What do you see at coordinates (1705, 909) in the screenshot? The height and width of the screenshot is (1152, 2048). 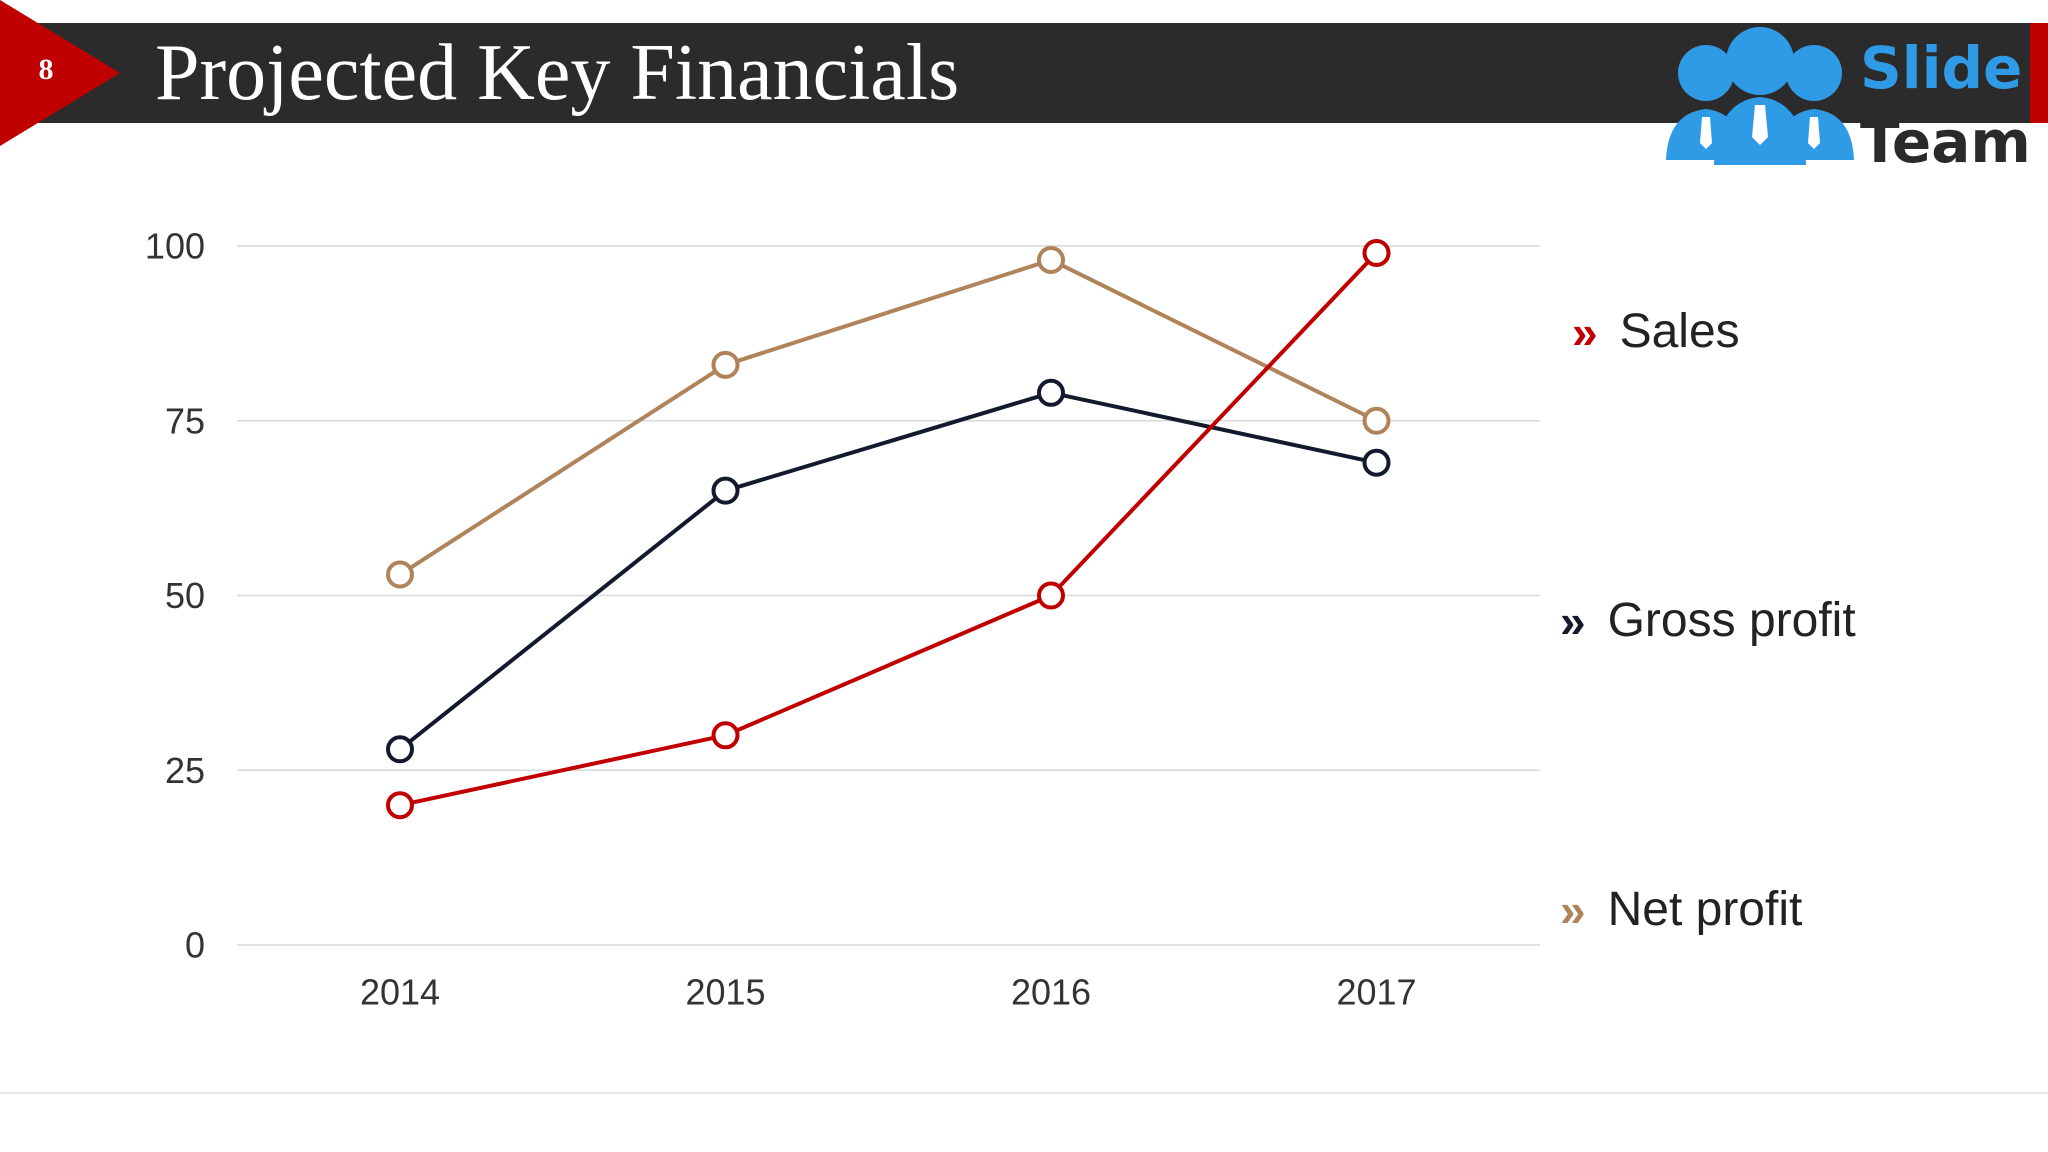 I see `legend-label: Net profit` at bounding box center [1705, 909].